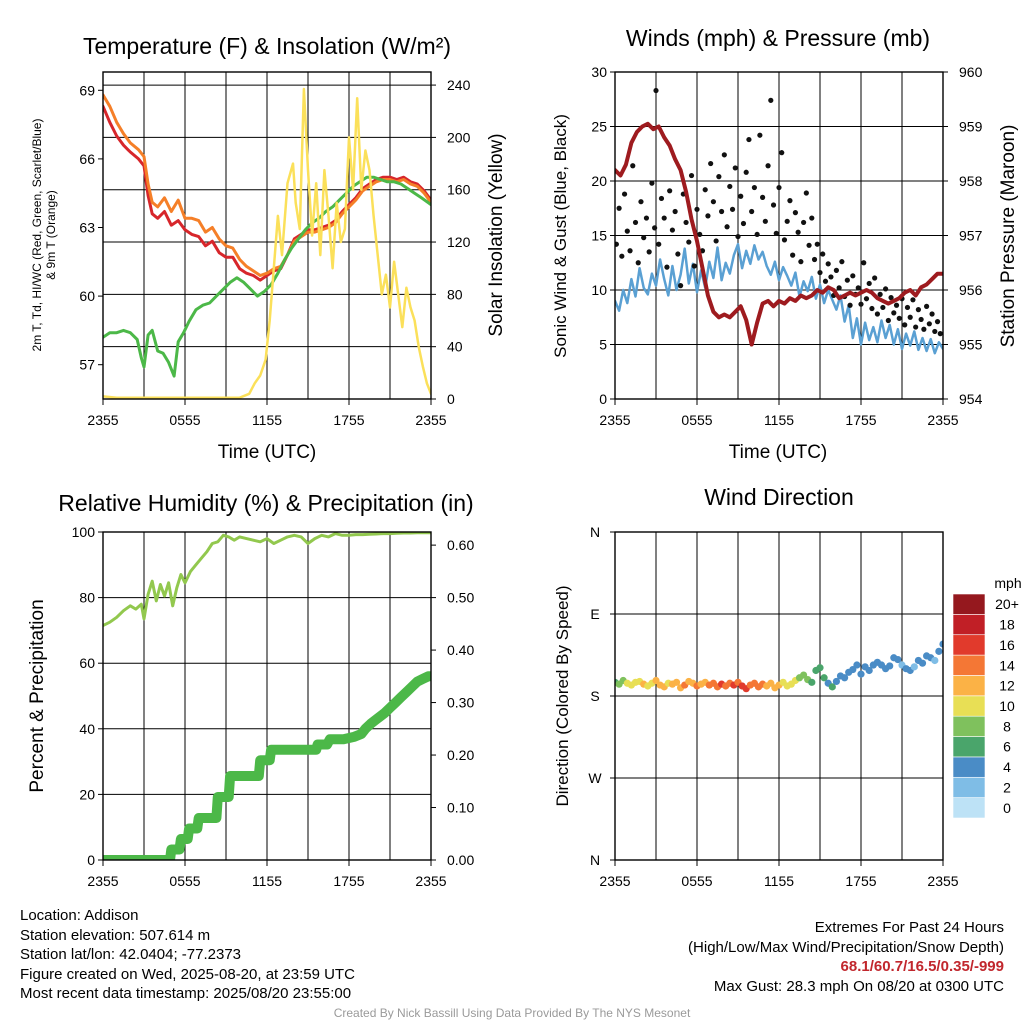  I want to click on colorbar-label: 20+, so click(1007, 604).